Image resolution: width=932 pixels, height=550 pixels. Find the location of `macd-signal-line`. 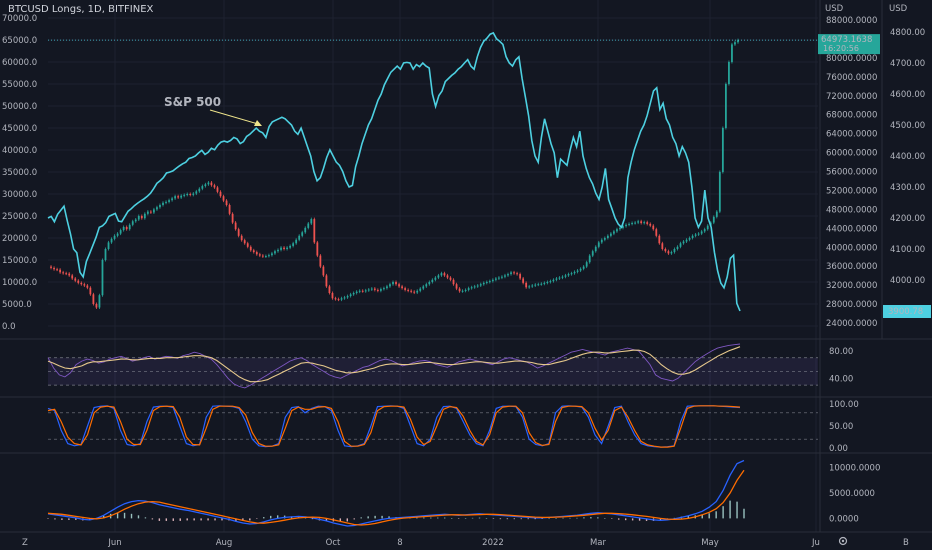

macd-signal-line is located at coordinates (396, 497).